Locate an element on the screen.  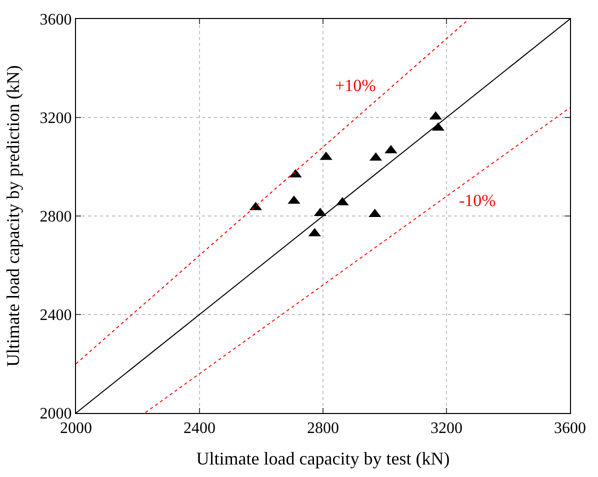
y-tick-label: 2000 is located at coordinates (56, 414).